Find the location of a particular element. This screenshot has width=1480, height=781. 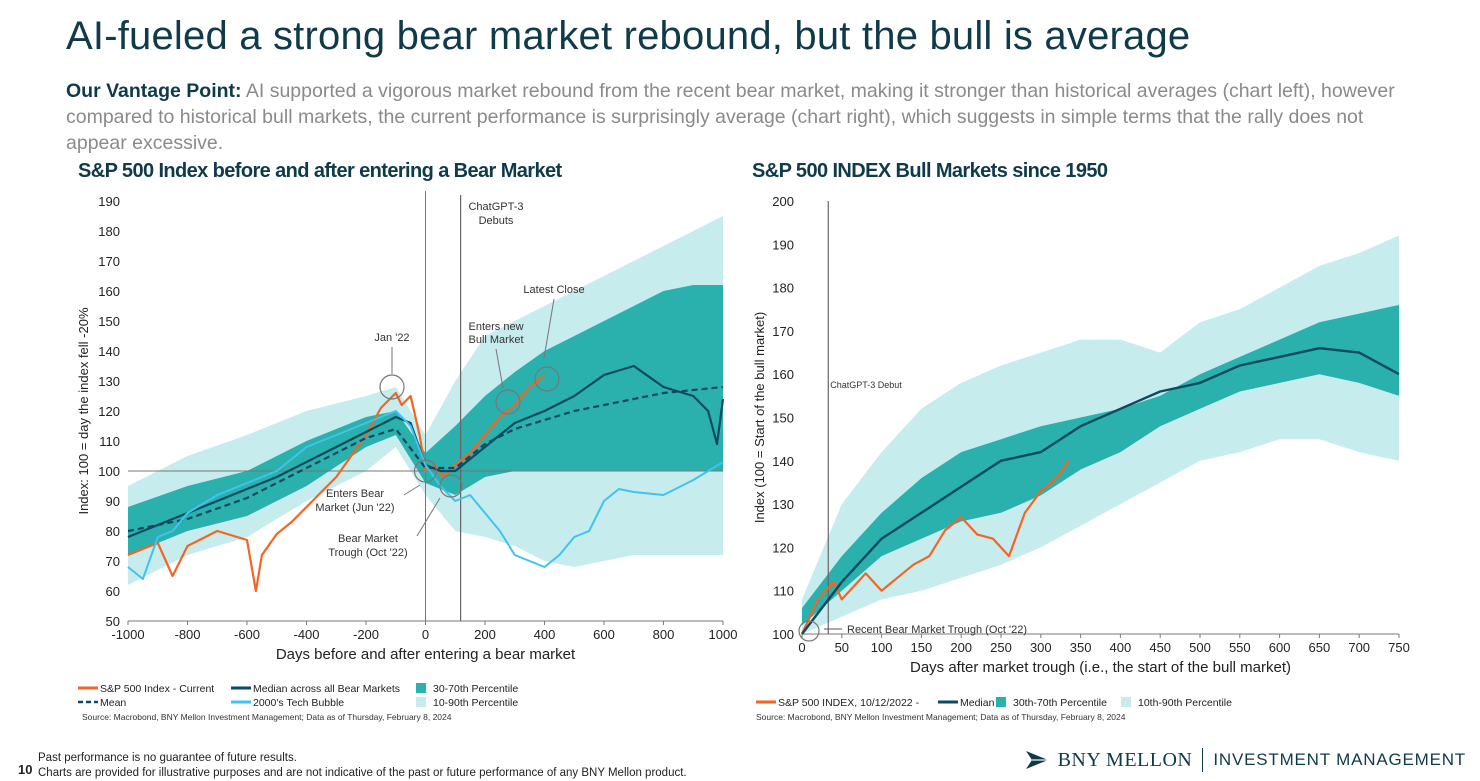

annotation-enters-bear-line2: Market (Jun '22) is located at coordinates (354, 508).